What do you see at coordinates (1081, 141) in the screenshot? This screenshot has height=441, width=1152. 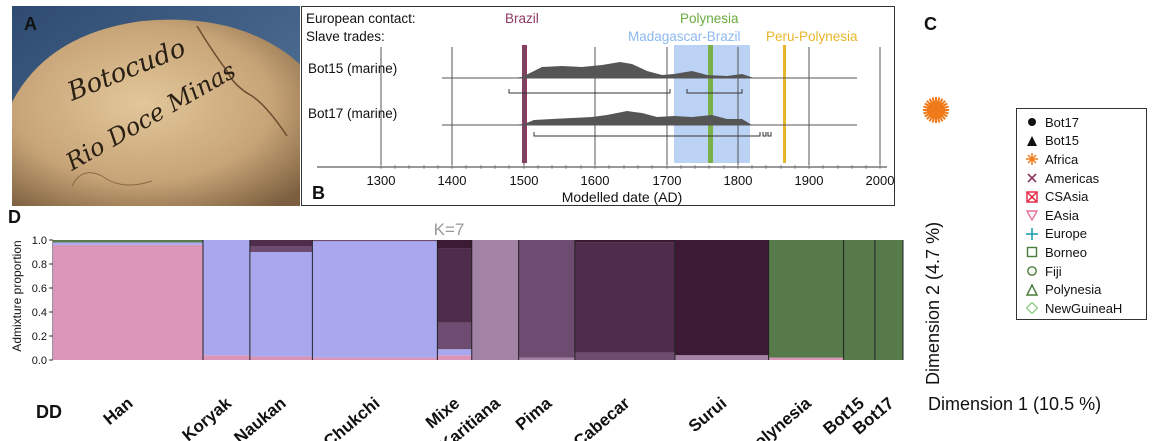 I see `legend-item-bot15: Bot15` at bounding box center [1081, 141].